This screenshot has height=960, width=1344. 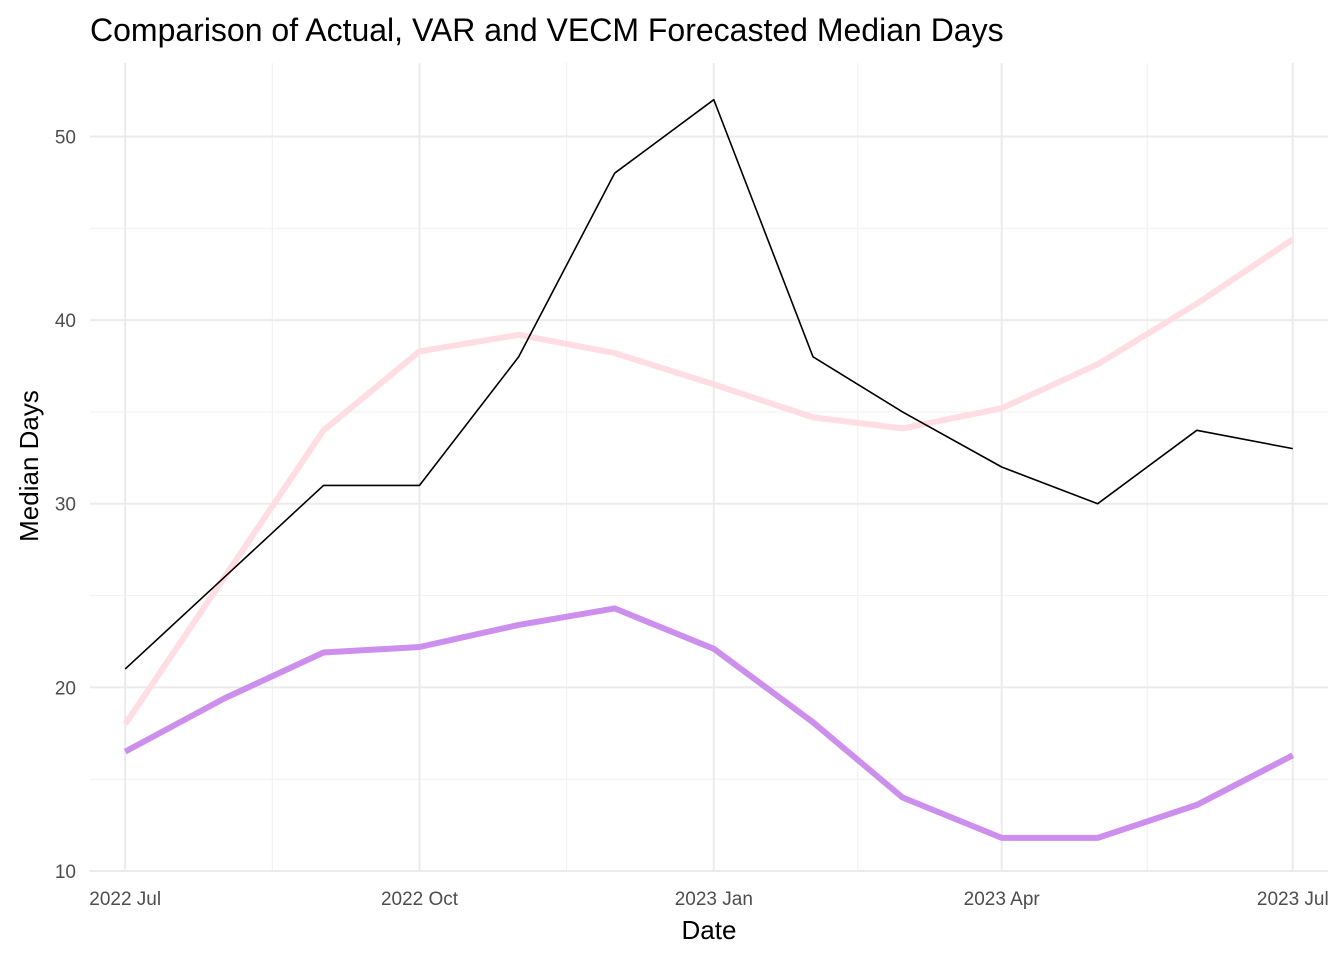 What do you see at coordinates (65, 137) in the screenshot?
I see `y-tick-label: 50` at bounding box center [65, 137].